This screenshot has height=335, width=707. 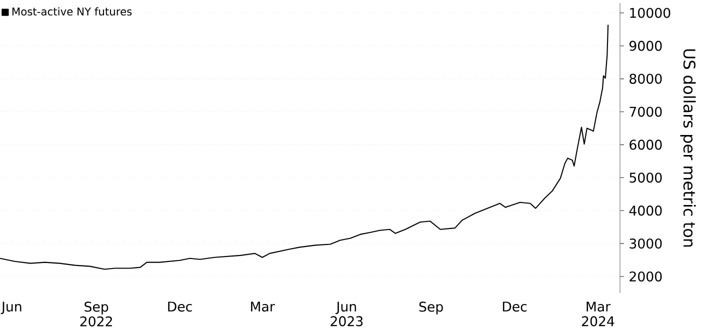 What do you see at coordinates (646, 79) in the screenshot?
I see `y-tick-label: 8000` at bounding box center [646, 79].